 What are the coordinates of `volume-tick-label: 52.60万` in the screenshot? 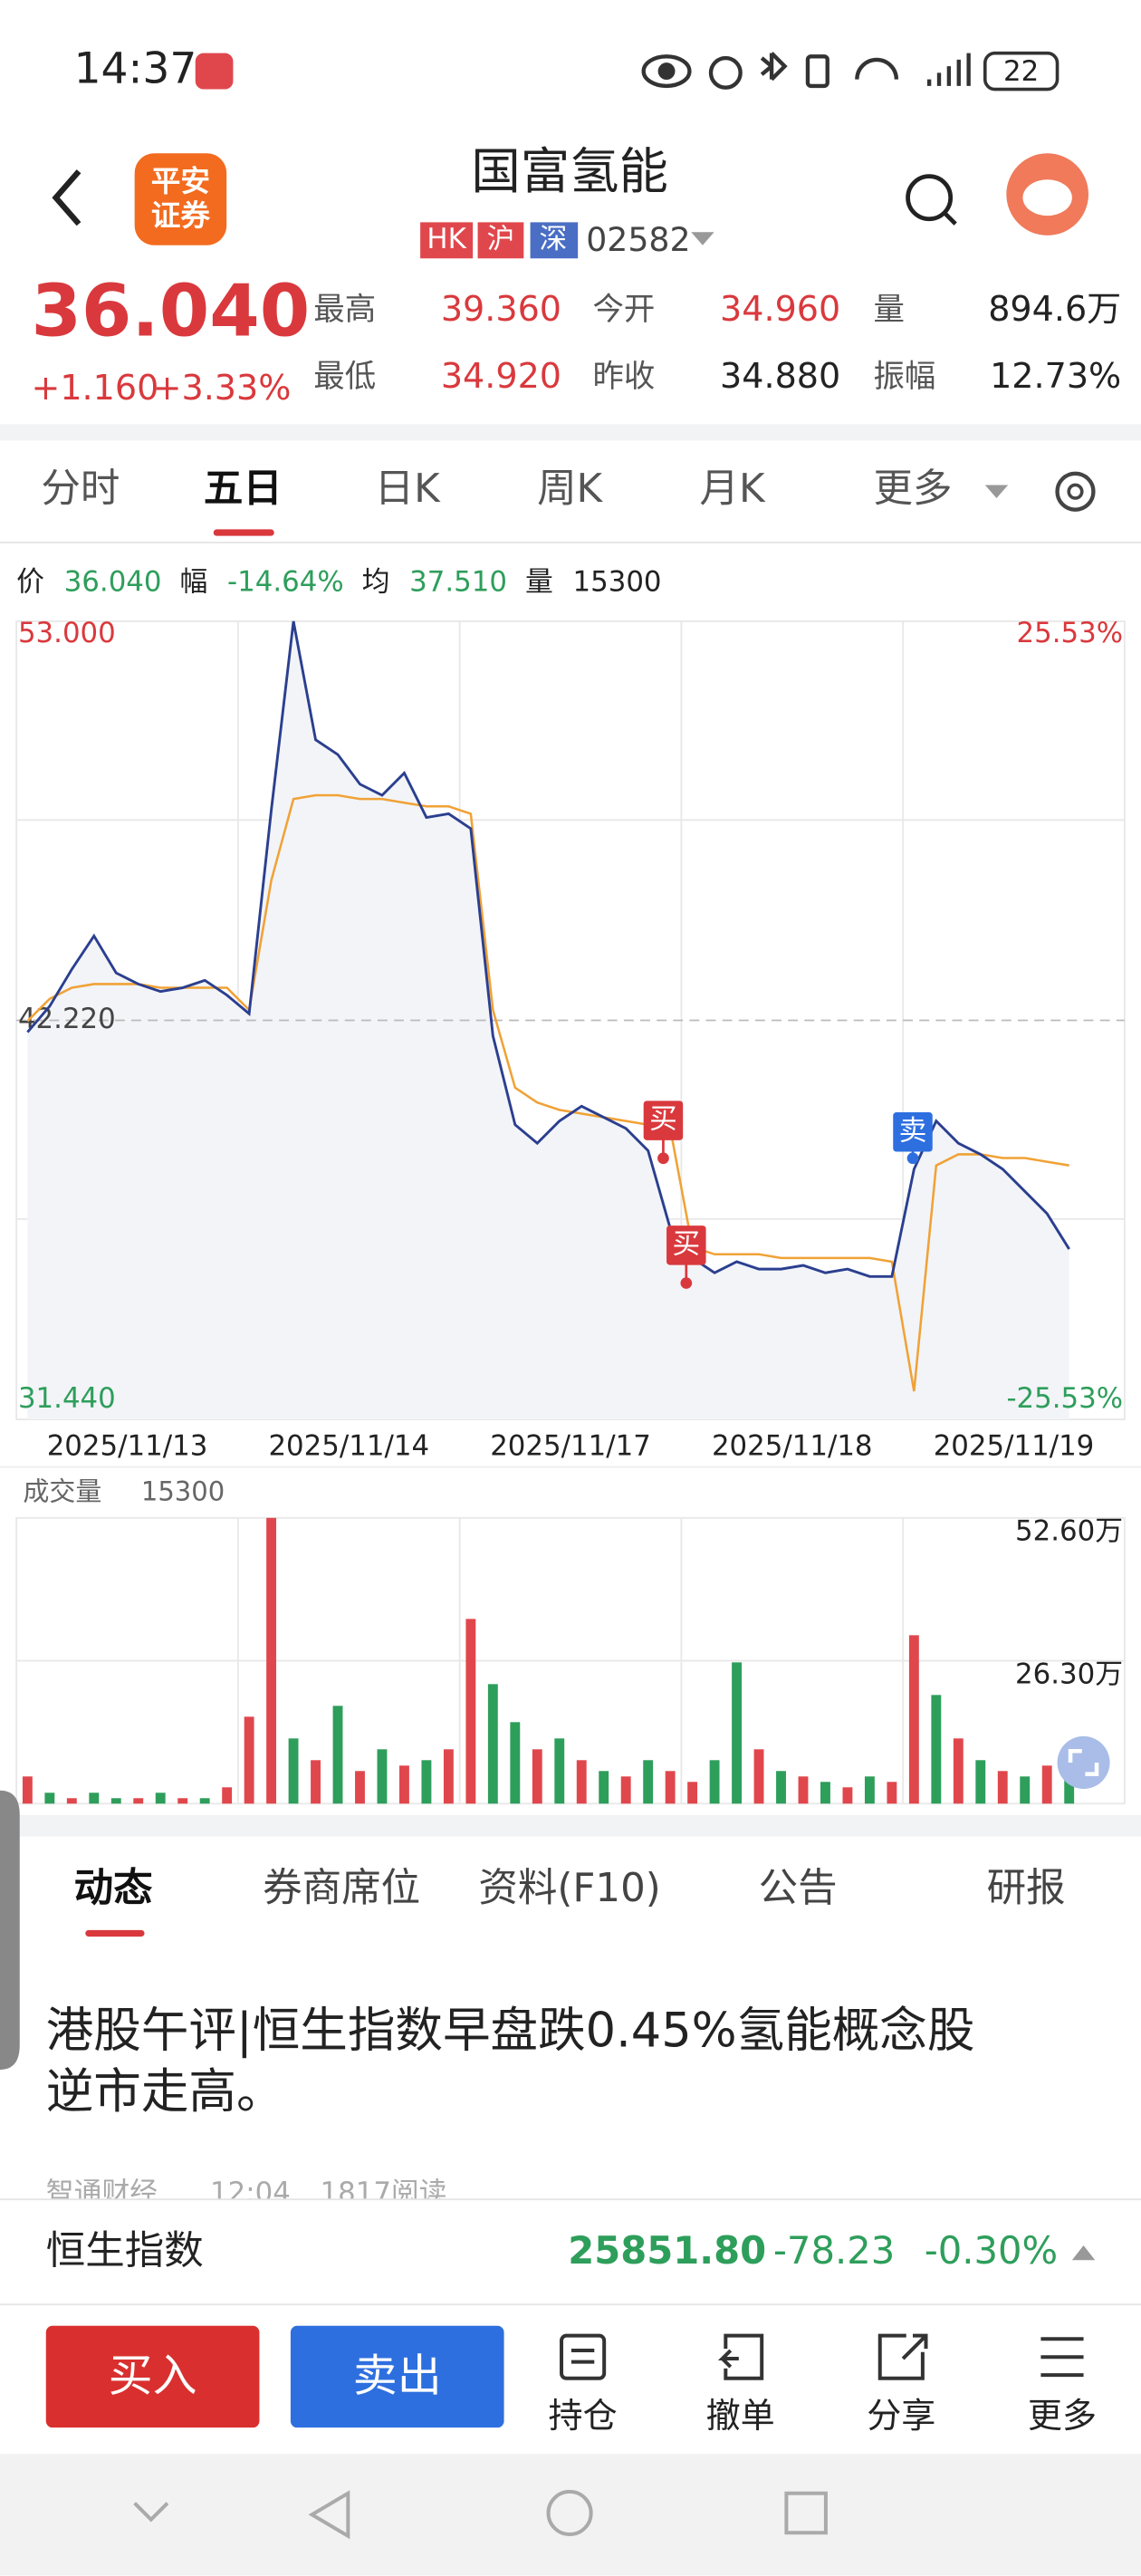 It's located at (1069, 1531).